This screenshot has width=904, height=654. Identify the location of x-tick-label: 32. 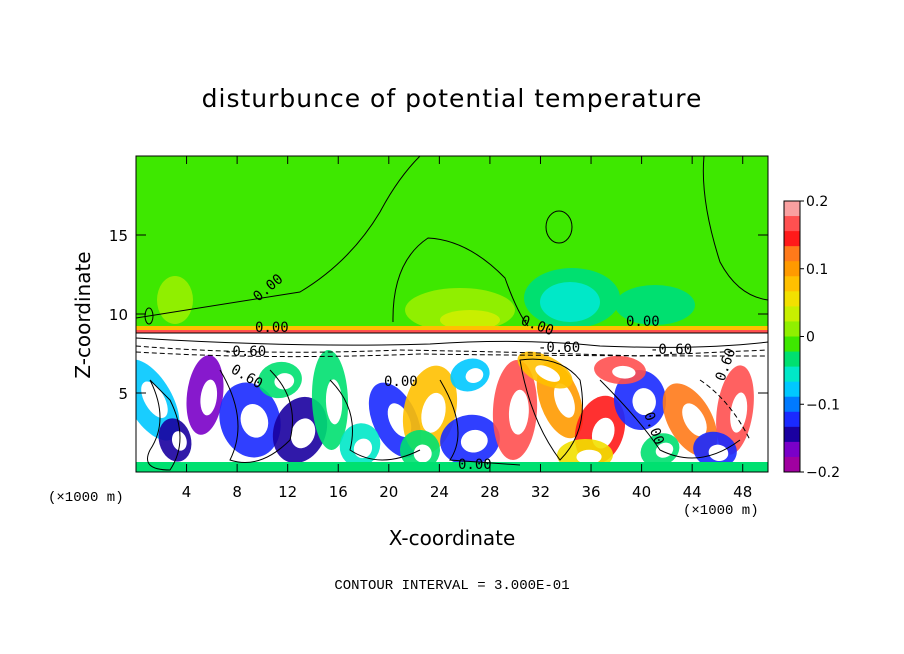
(540, 492).